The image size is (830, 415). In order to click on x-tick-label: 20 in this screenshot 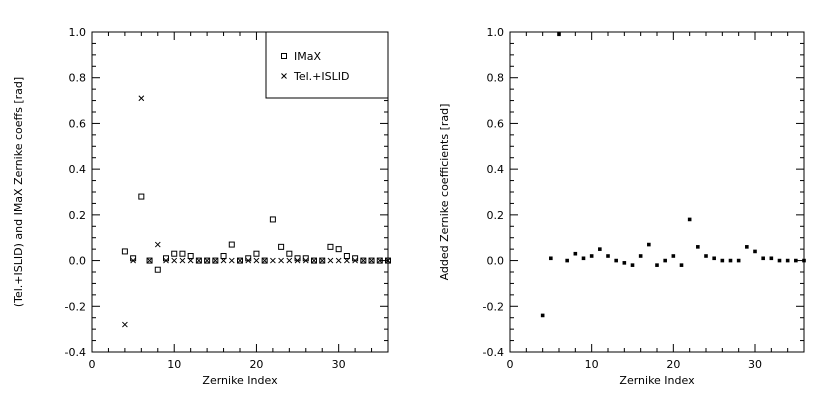, I will do `click(673, 364)`.